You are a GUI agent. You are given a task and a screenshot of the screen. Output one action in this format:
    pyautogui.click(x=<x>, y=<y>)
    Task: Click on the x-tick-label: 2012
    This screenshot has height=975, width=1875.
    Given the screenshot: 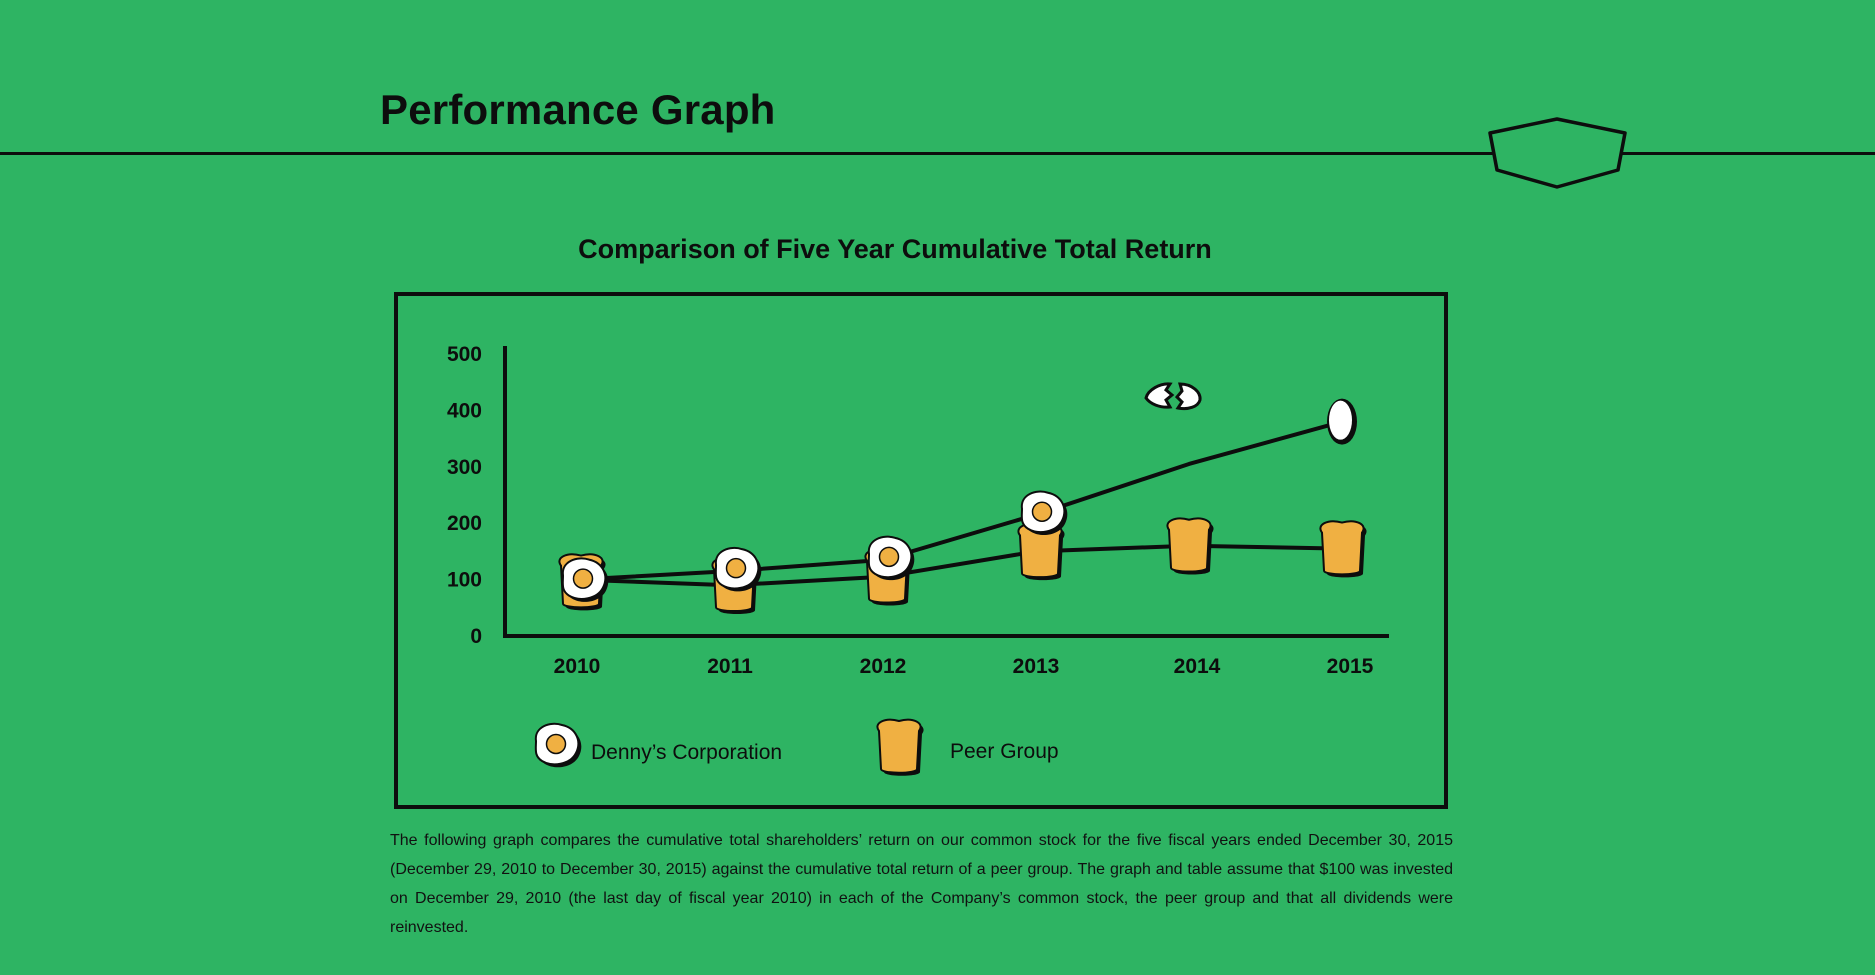 What is the action you would take?
    pyautogui.click(x=883, y=666)
    